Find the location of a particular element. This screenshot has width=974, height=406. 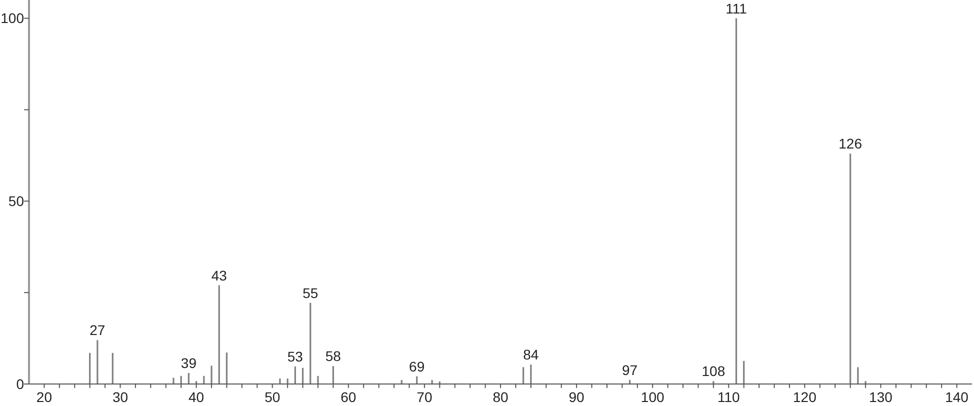

x-tick-label: 100 is located at coordinates (652, 397).